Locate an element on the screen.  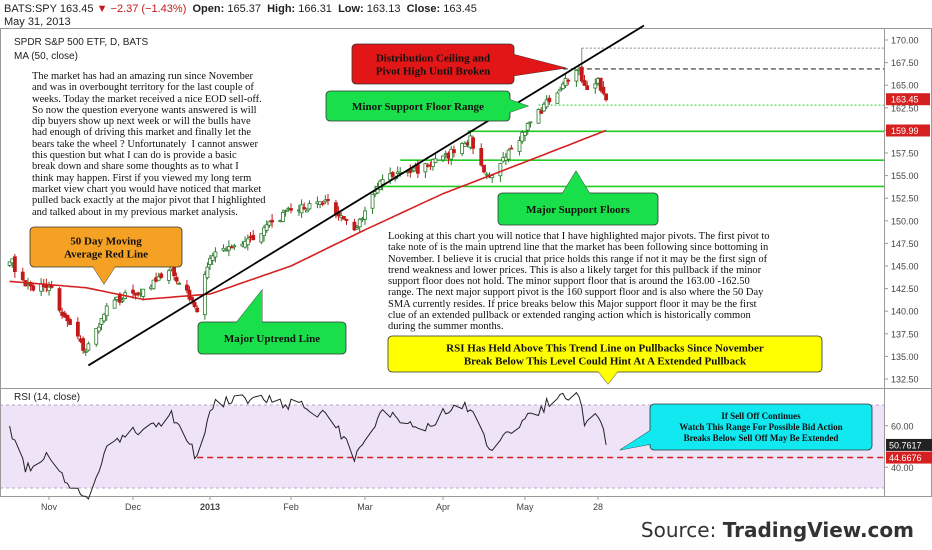
source-prefix: Source: is located at coordinates (681, 530).